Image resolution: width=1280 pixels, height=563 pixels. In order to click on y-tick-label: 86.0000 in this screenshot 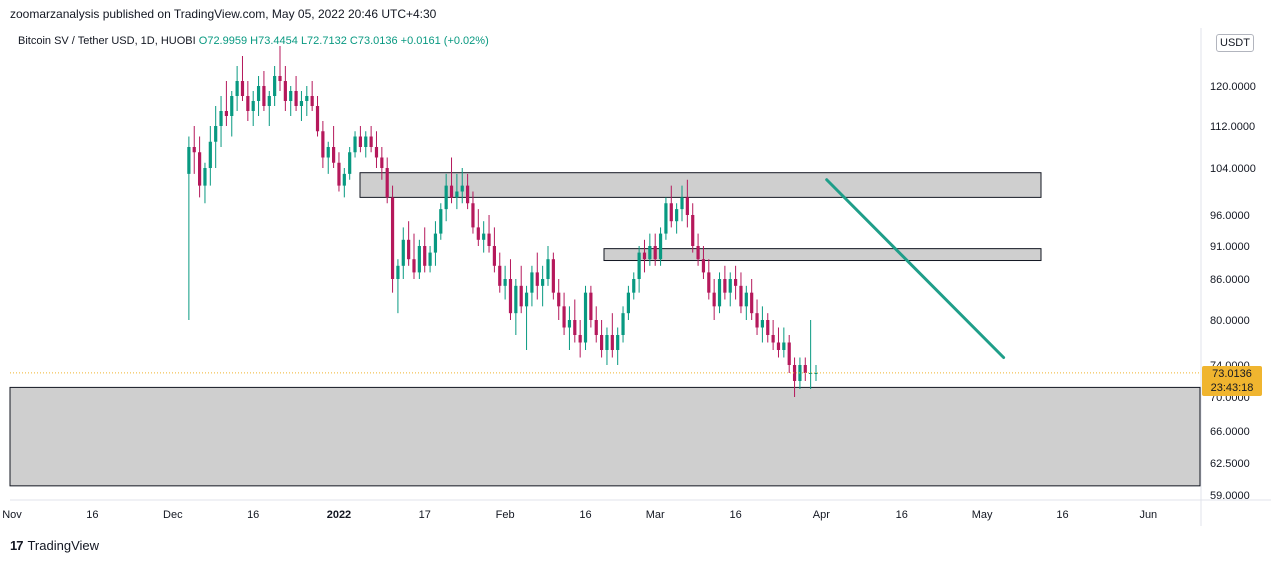, I will do `click(1230, 280)`.